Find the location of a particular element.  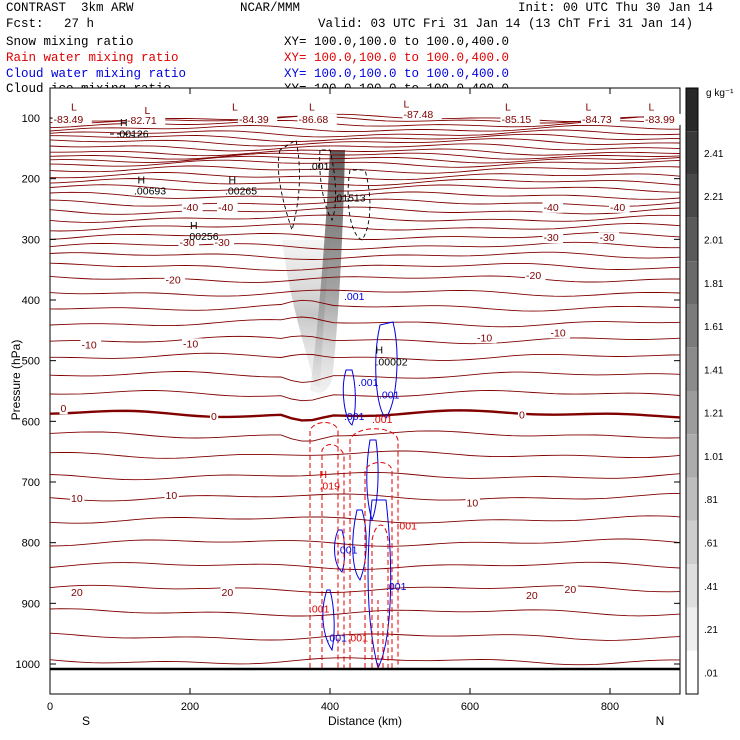

x-tick-label: 0 is located at coordinates (50, 707).